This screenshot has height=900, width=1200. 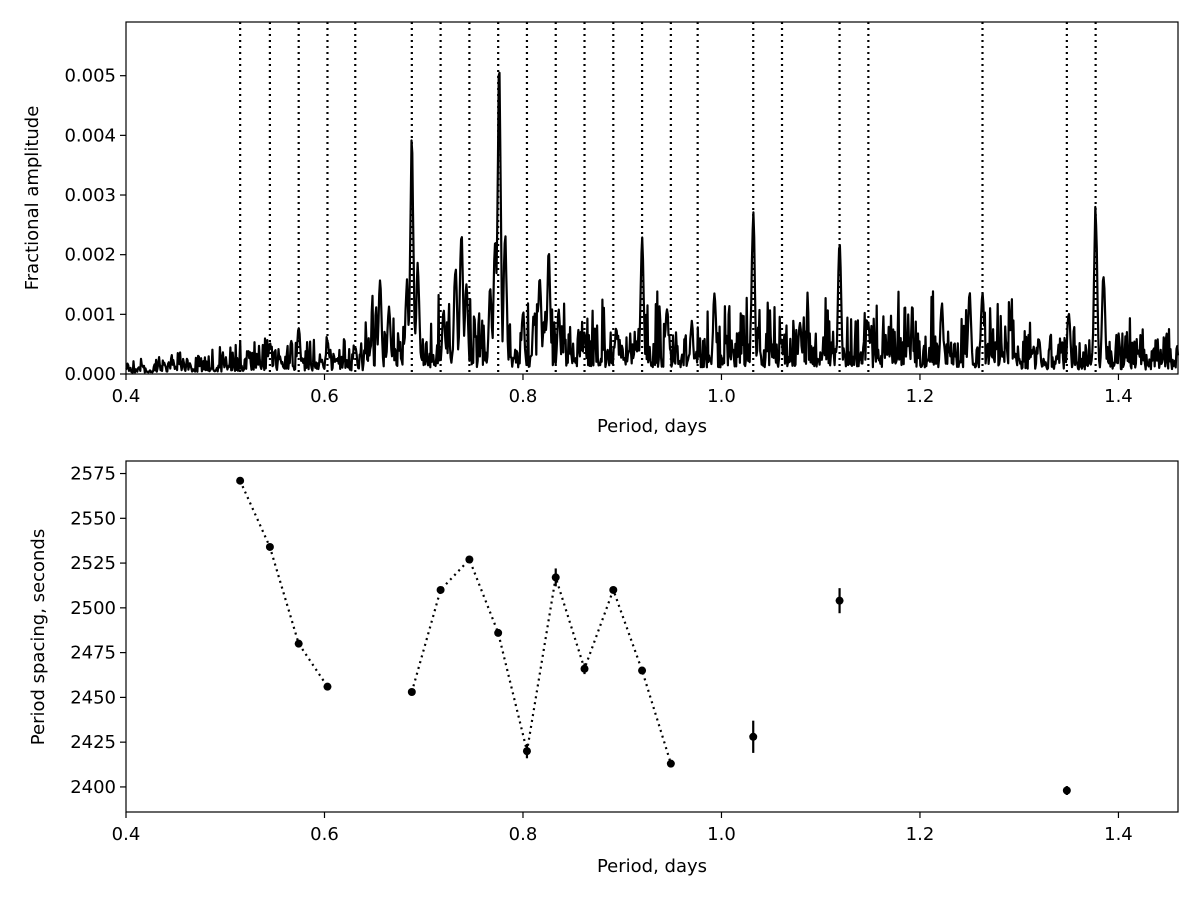 I want to click on spacing-connecting-lines, so click(x=455, y=622).